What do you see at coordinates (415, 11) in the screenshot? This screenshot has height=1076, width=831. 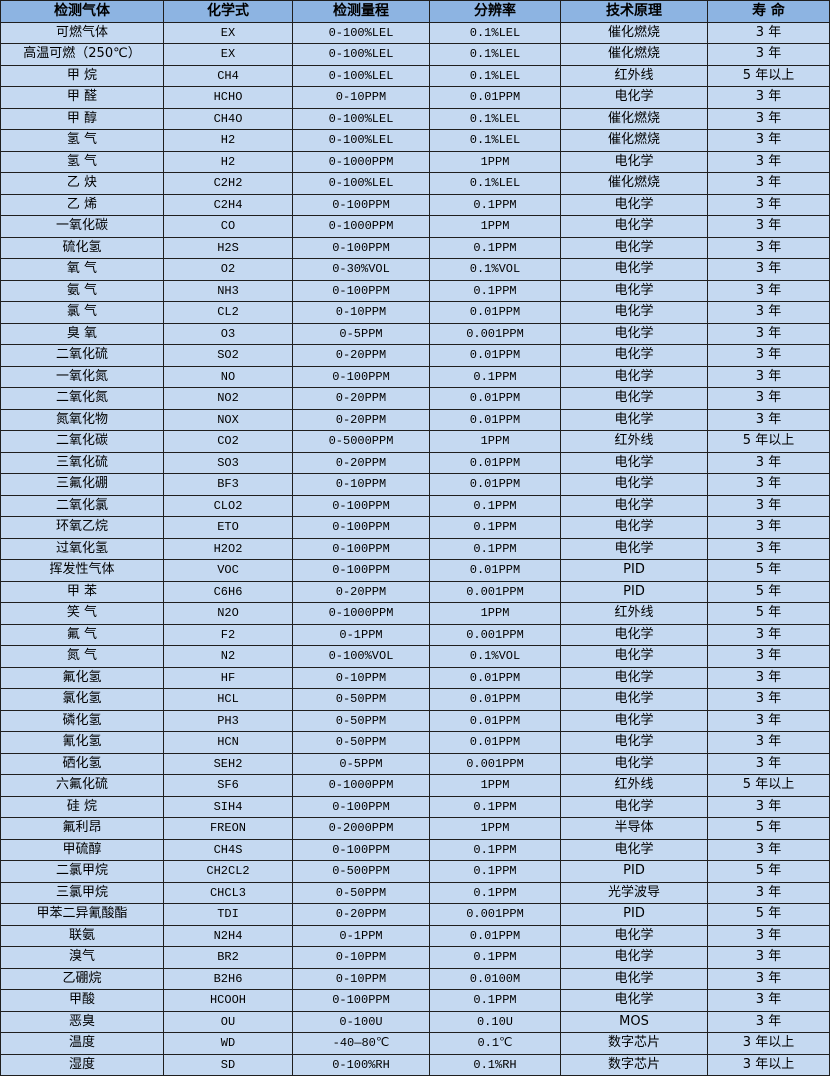 I see `table-header-row: 检测气体 化学式 检测量程 分辨率 技术原理 寿 命` at bounding box center [415, 11].